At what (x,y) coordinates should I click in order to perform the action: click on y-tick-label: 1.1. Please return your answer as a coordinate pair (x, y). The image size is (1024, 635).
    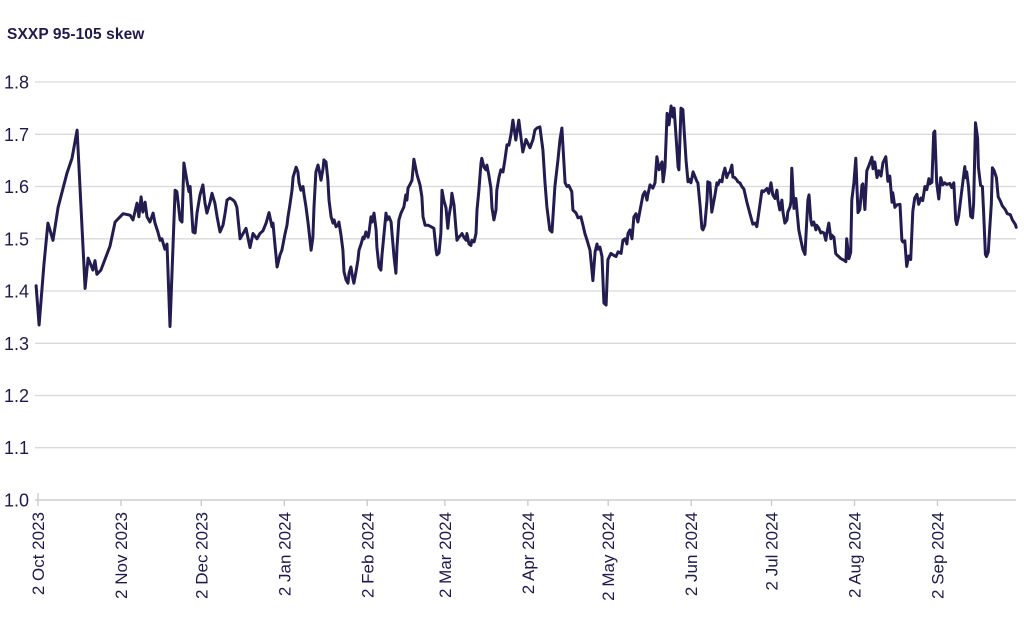
    Looking at the image, I should click on (16, 448).